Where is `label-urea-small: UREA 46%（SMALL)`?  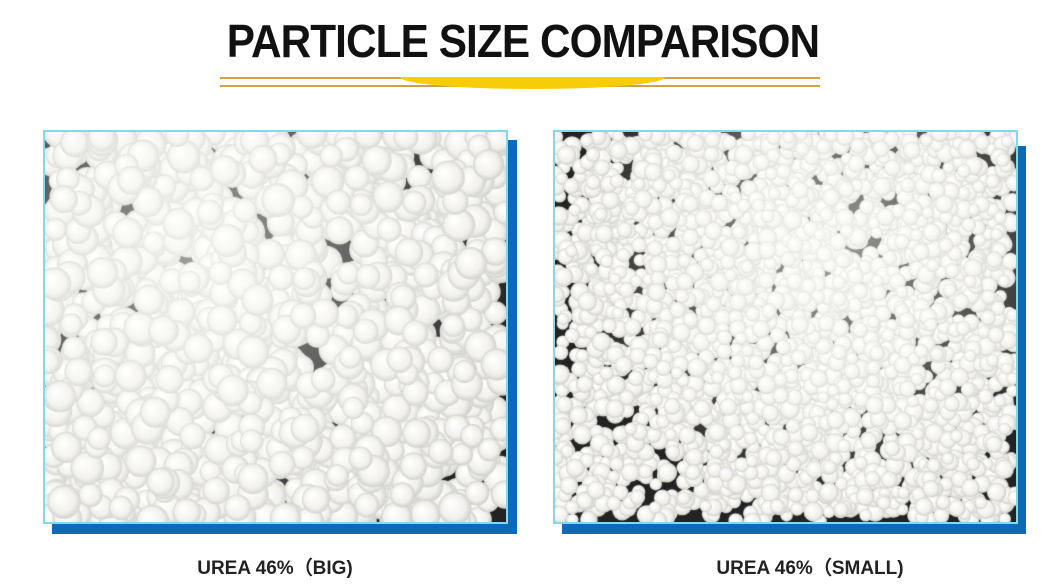
label-urea-small: UREA 46%（SMALL) is located at coordinates (810, 568).